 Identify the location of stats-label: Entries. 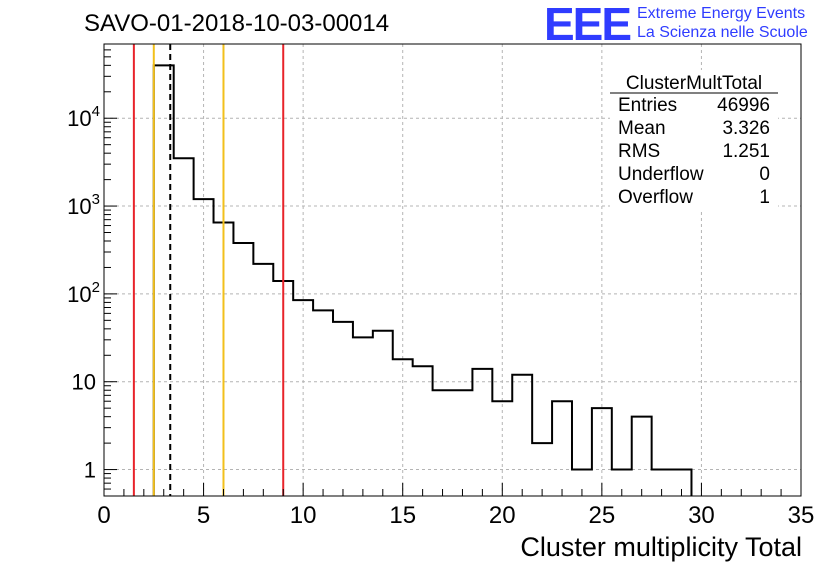
(647, 105).